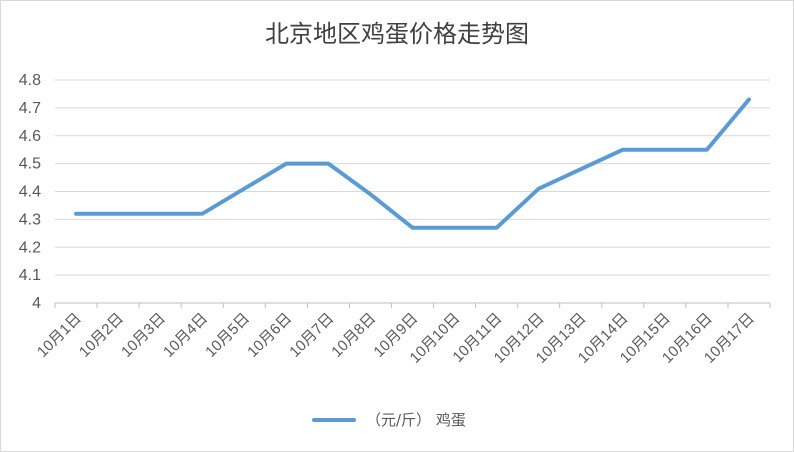 This screenshot has height=452, width=794. I want to click on x-tick-label: 10月7日, so click(311, 335).